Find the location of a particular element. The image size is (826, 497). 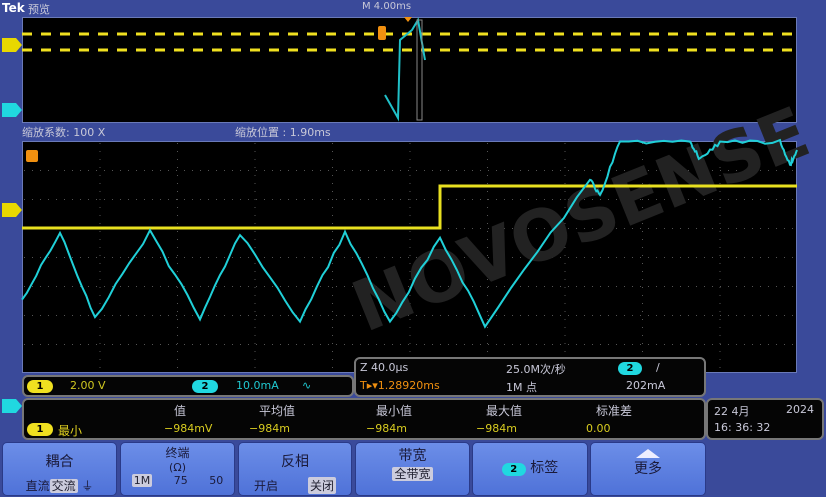

invert-title: 反相 is located at coordinates (295, 461).